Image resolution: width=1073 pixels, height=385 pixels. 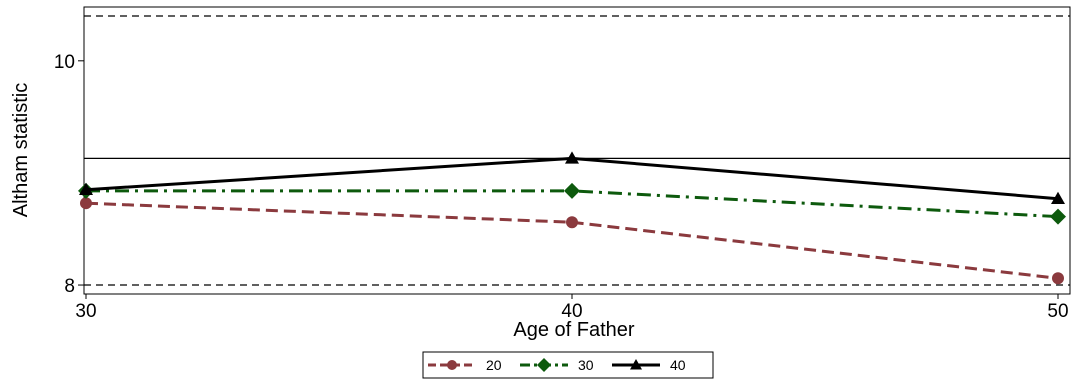 I want to click on x-axis: 30 40 50, so click(x=572, y=308).